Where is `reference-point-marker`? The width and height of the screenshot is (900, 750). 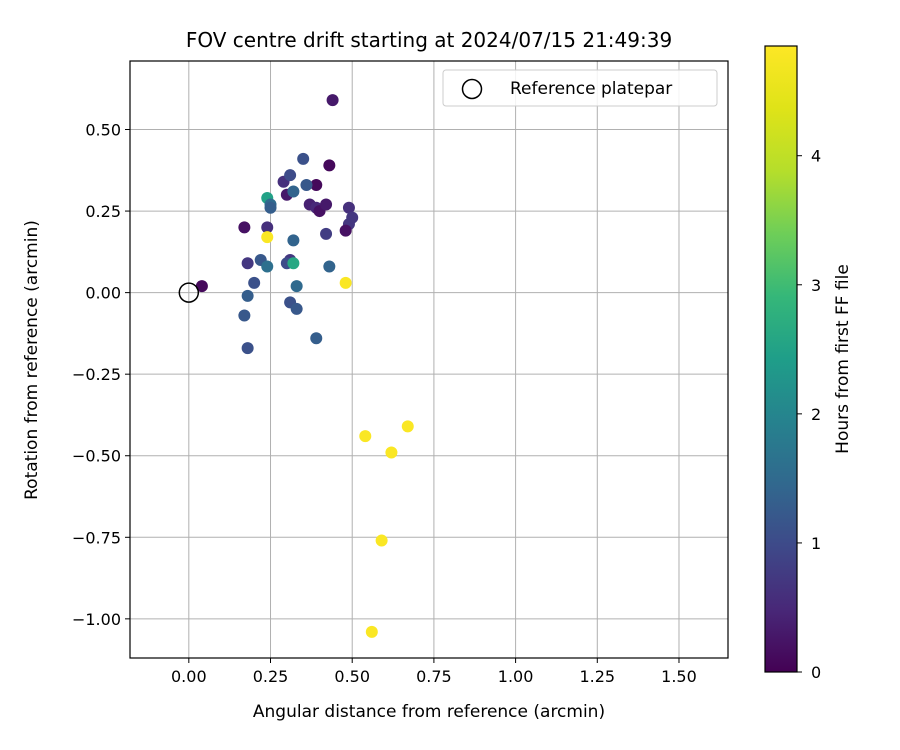 reference-point-marker is located at coordinates (189, 292).